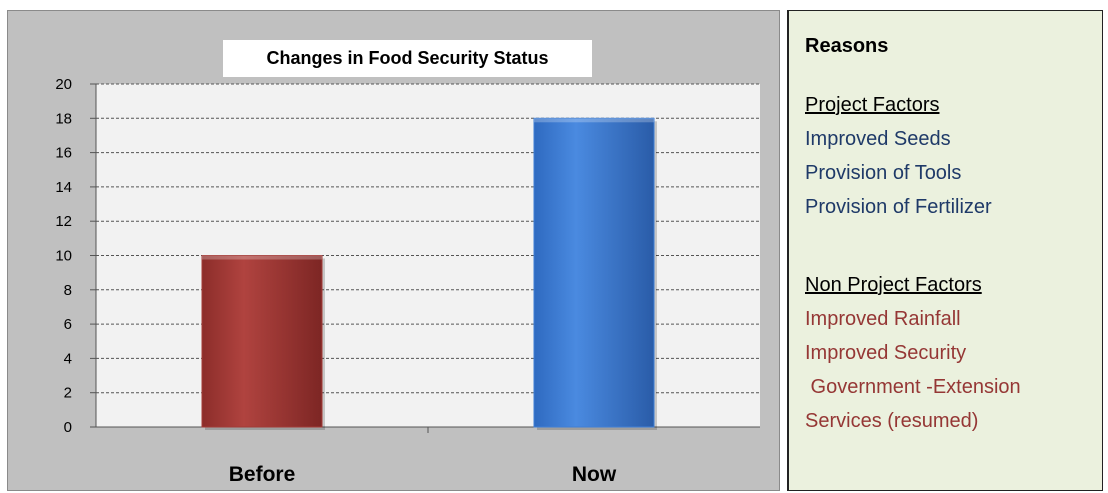  Describe the element at coordinates (594, 474) in the screenshot. I see `x-category-label: Now` at that location.